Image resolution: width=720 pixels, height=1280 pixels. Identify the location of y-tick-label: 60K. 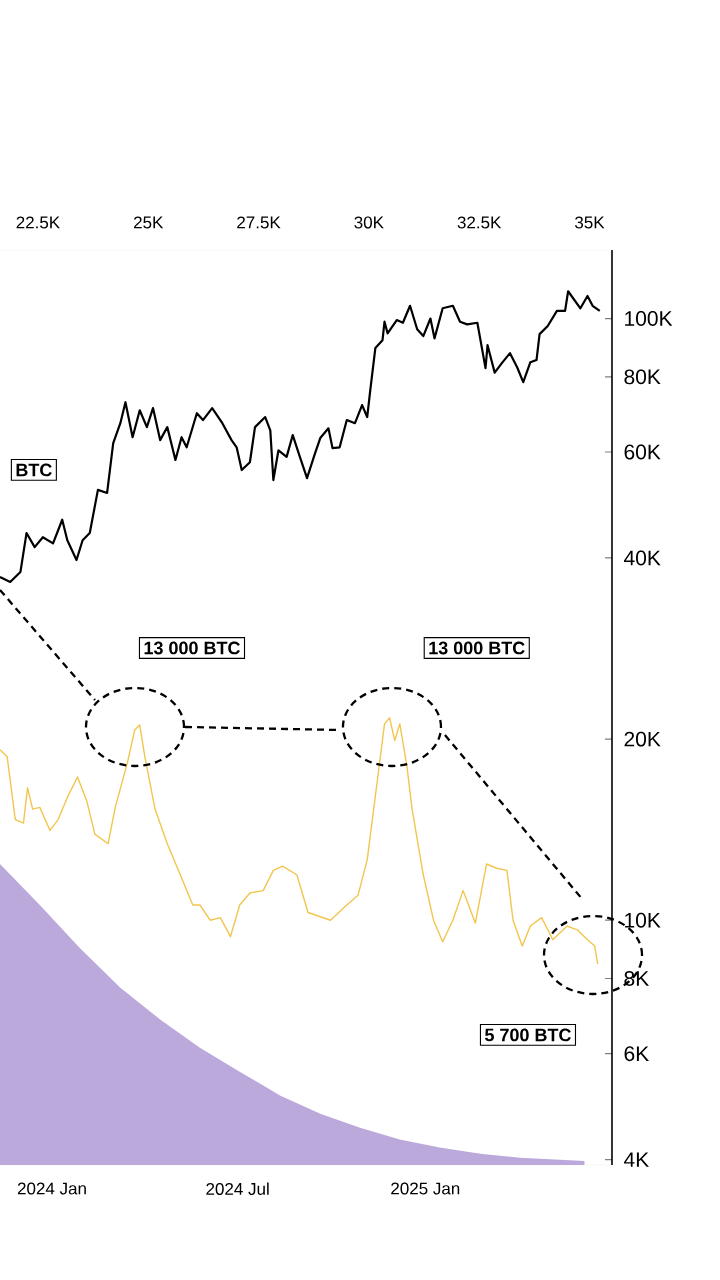
(642, 452).